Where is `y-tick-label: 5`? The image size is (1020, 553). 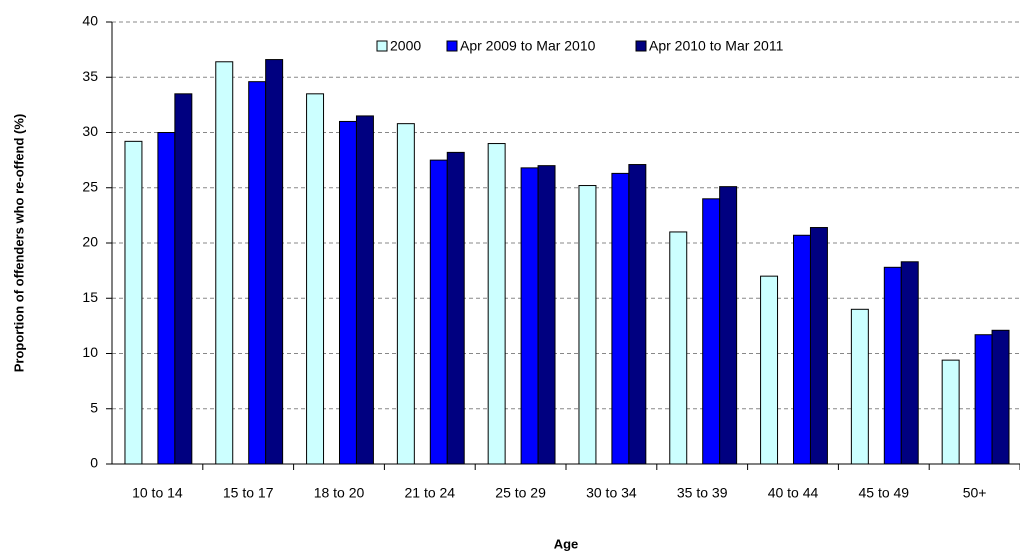 y-tick-label: 5 is located at coordinates (94, 407).